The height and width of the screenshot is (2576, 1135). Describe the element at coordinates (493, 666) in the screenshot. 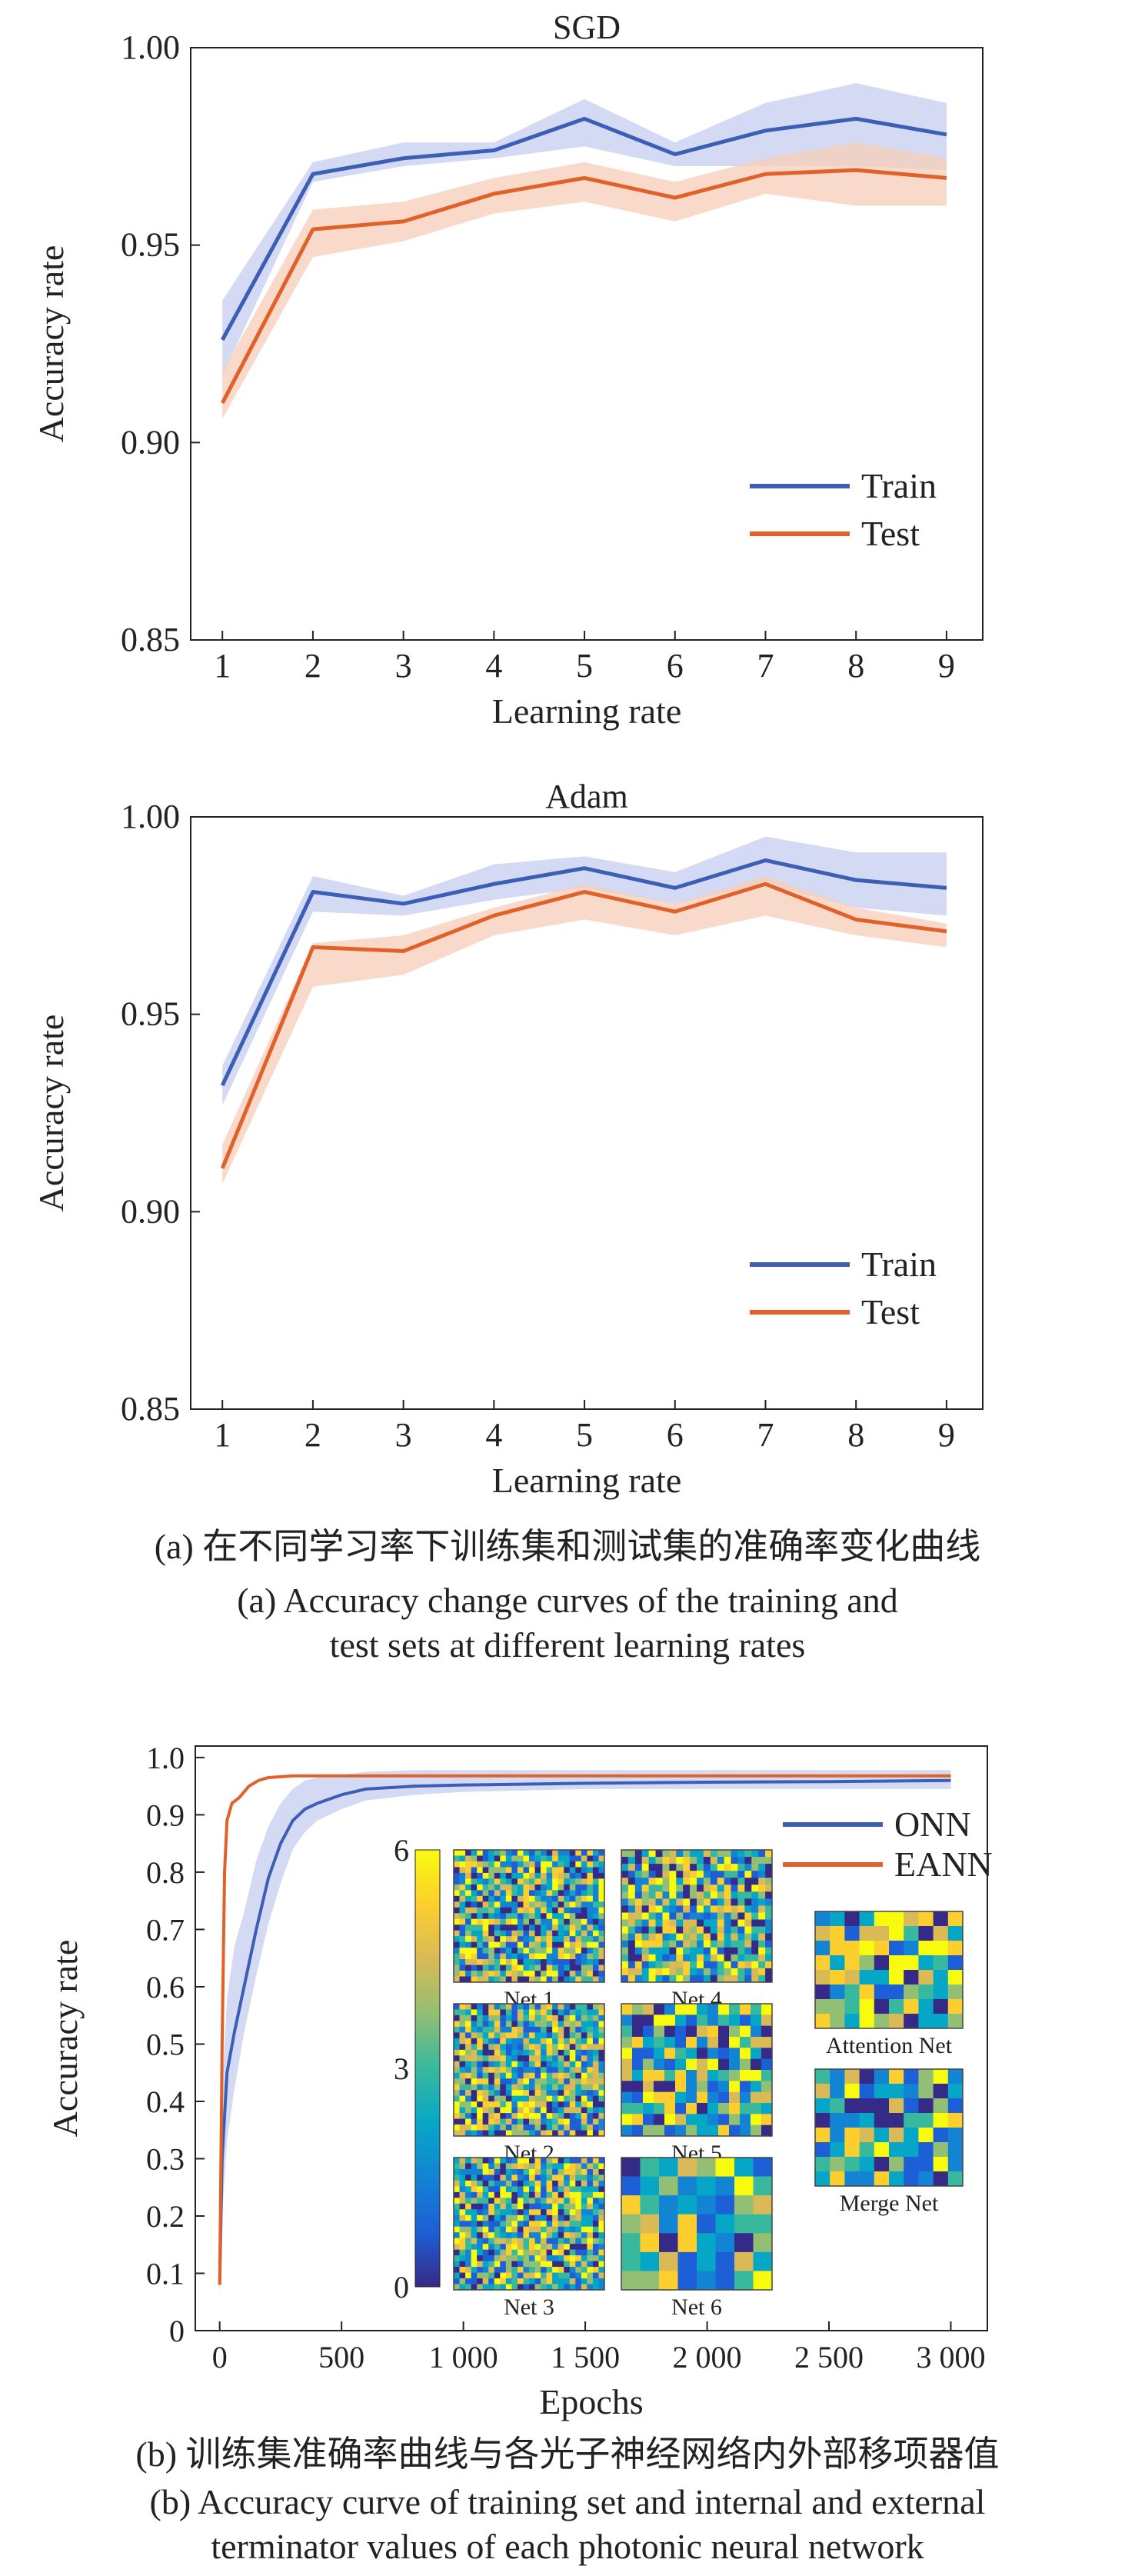

I see `sgd-x-tick-label: 4` at that location.